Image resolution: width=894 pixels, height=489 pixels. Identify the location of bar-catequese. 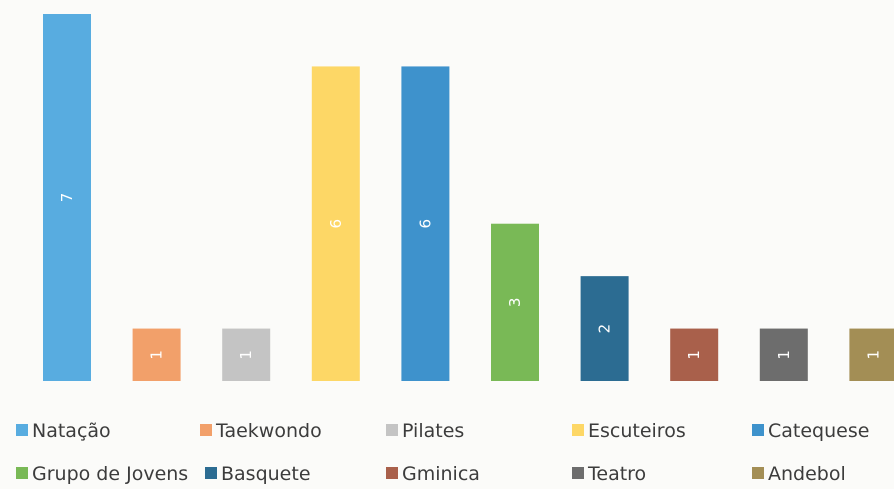
(425, 223).